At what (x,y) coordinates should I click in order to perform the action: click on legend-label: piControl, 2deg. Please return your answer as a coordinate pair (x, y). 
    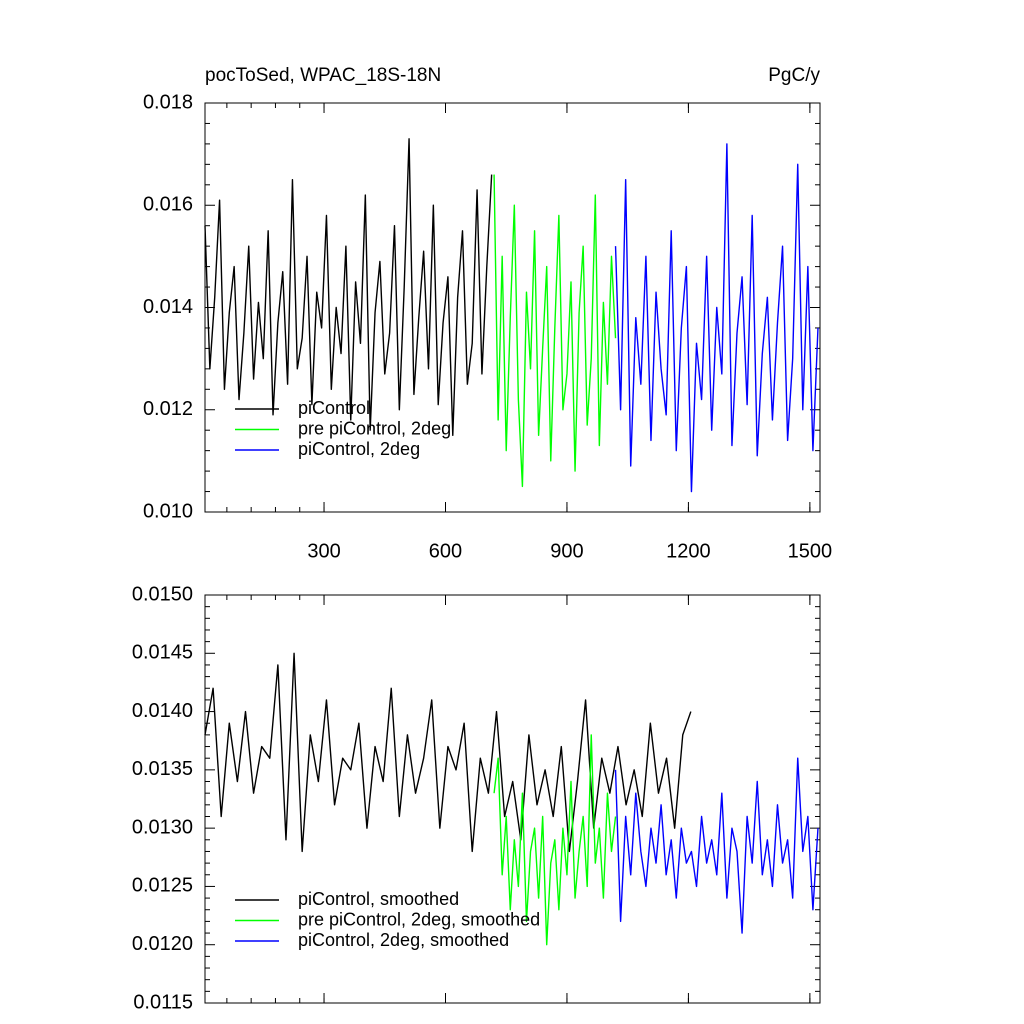
    Looking at the image, I should click on (359, 449).